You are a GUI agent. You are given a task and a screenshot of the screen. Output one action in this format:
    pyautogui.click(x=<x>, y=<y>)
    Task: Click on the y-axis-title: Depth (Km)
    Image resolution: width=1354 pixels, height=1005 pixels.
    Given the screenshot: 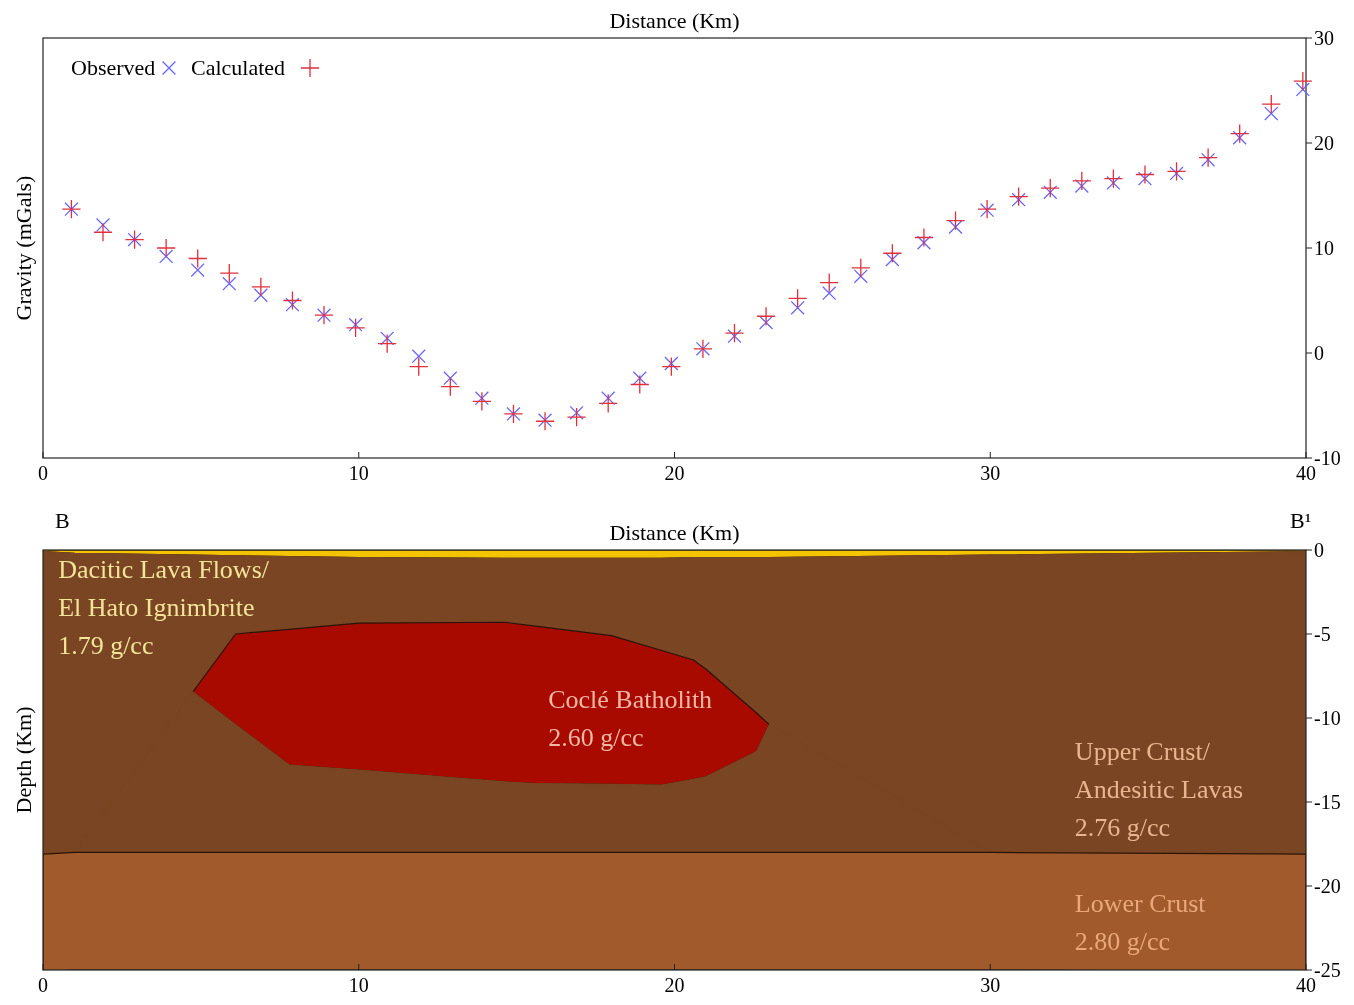 What is the action you would take?
    pyautogui.click(x=23, y=760)
    